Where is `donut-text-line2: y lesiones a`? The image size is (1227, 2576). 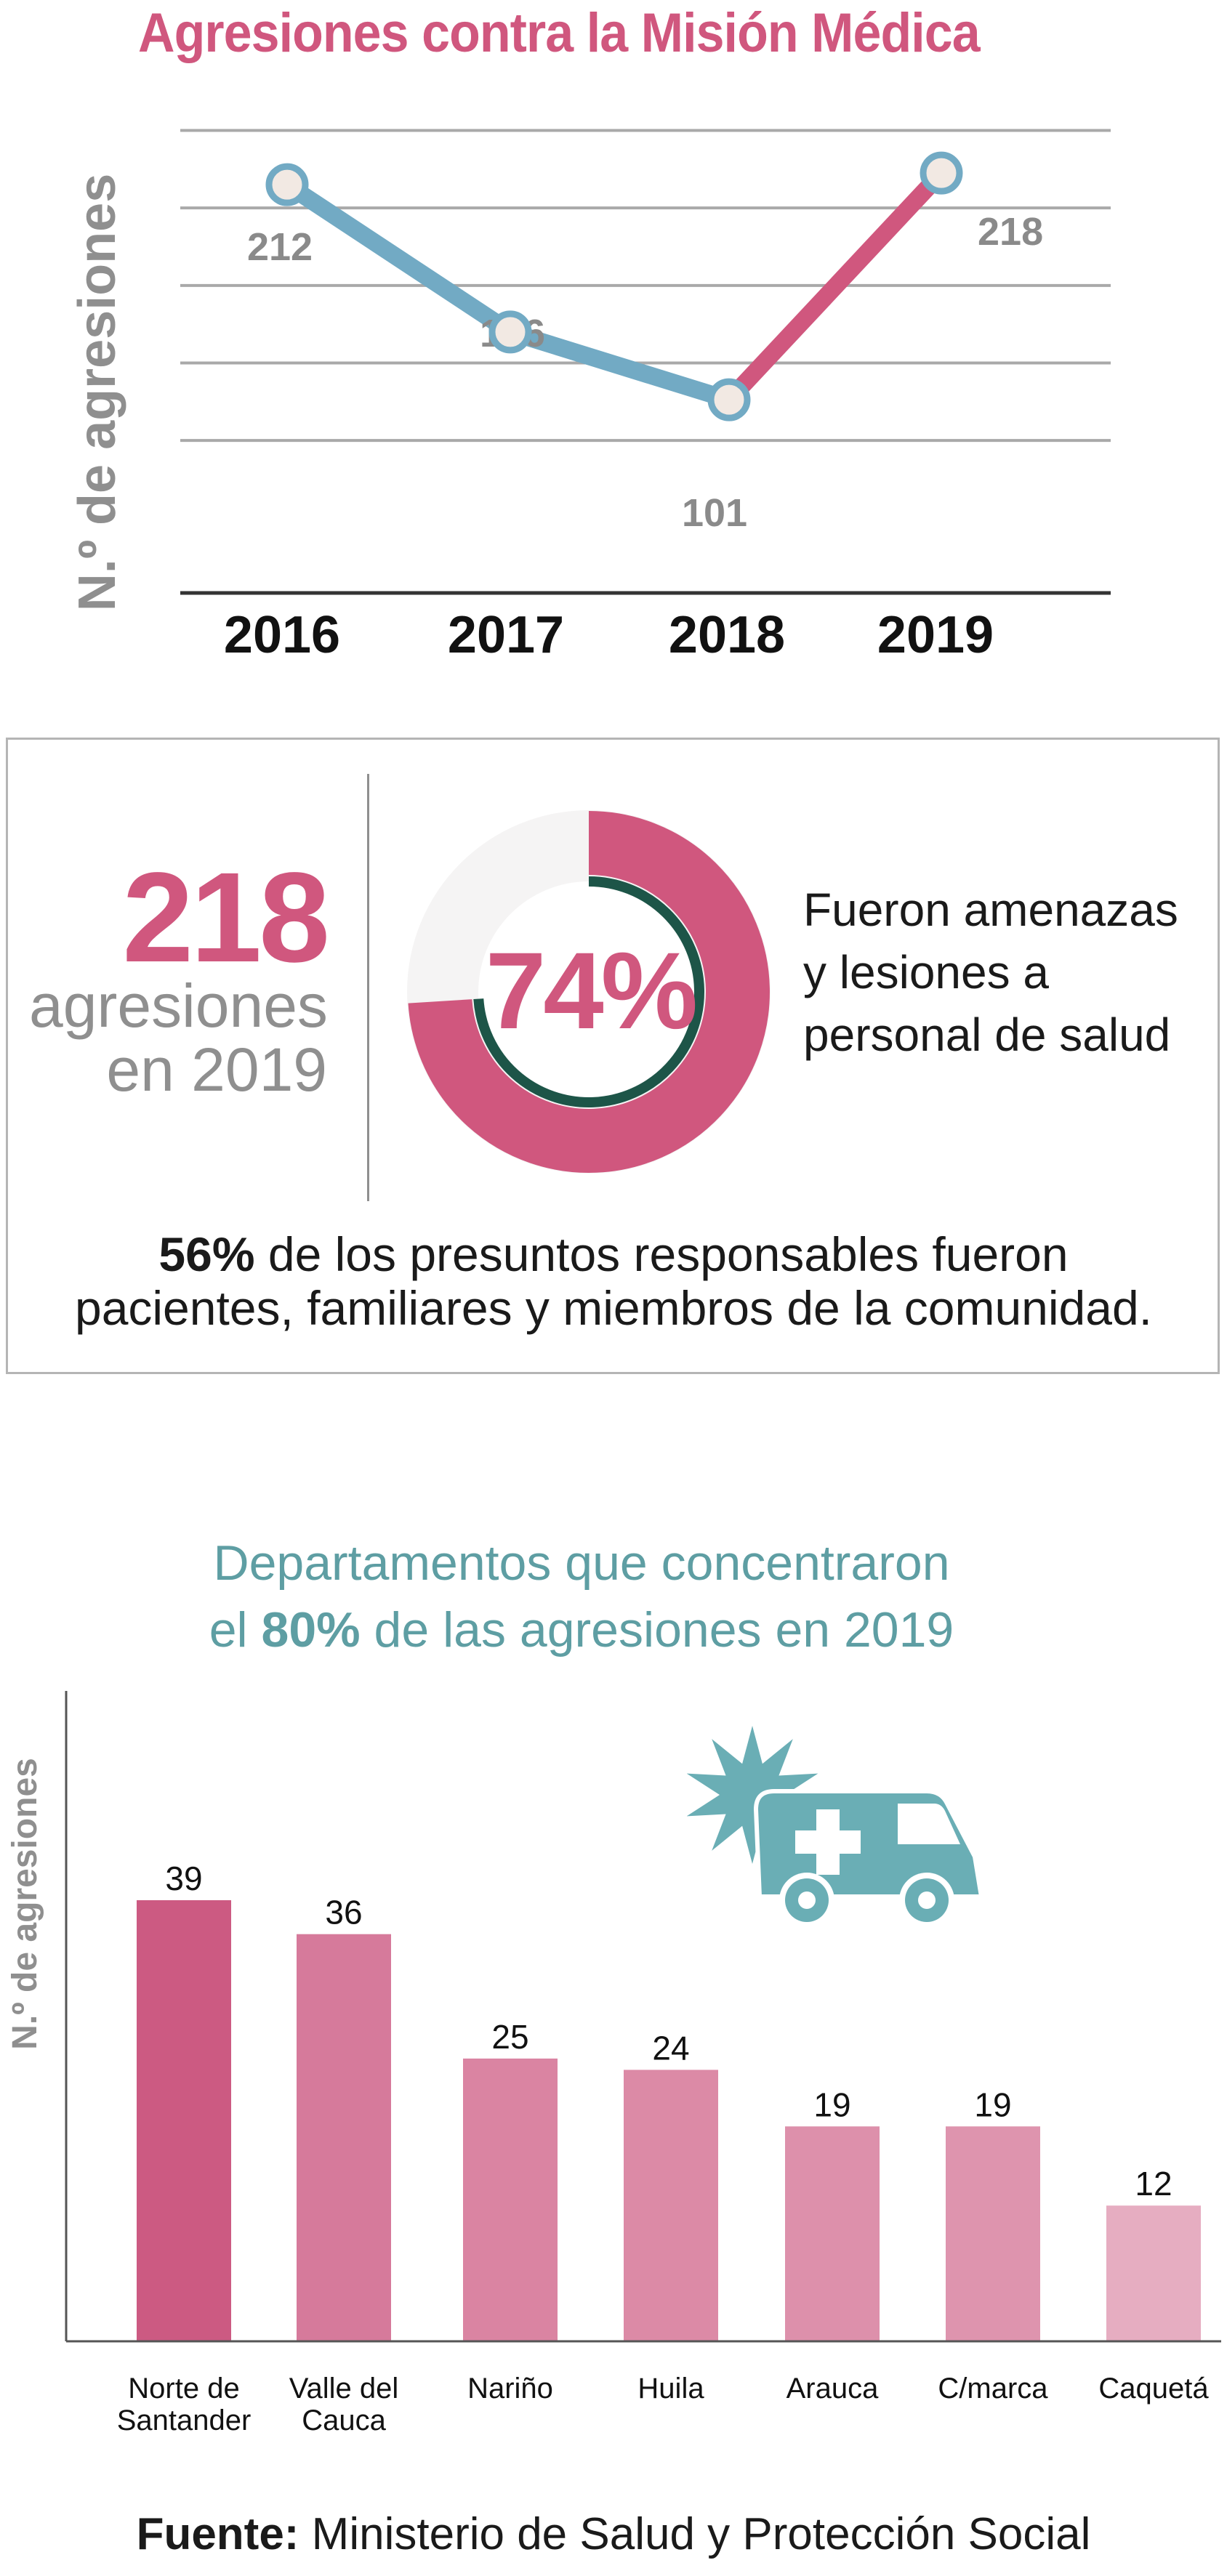 donut-text-line2: y lesiones a is located at coordinates (926, 972).